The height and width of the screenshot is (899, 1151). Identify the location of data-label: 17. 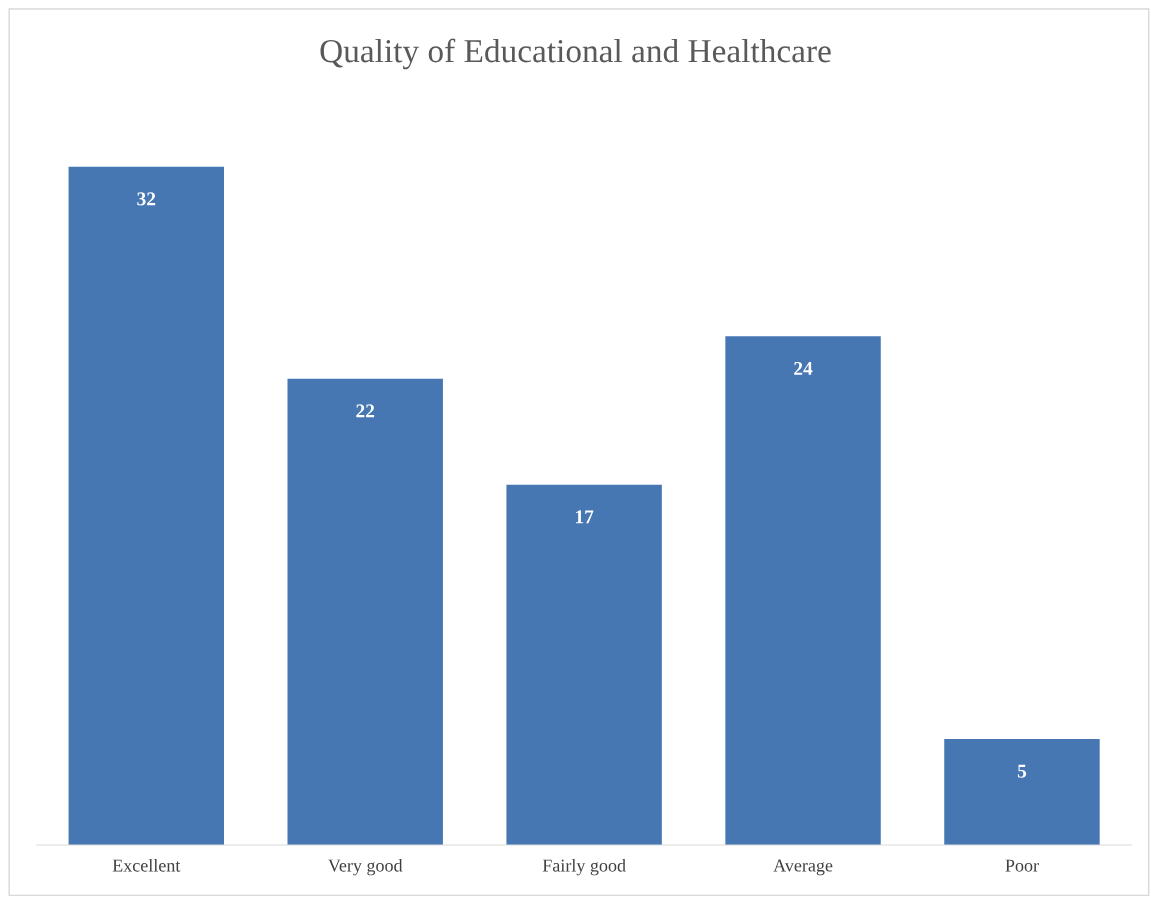
(584, 517).